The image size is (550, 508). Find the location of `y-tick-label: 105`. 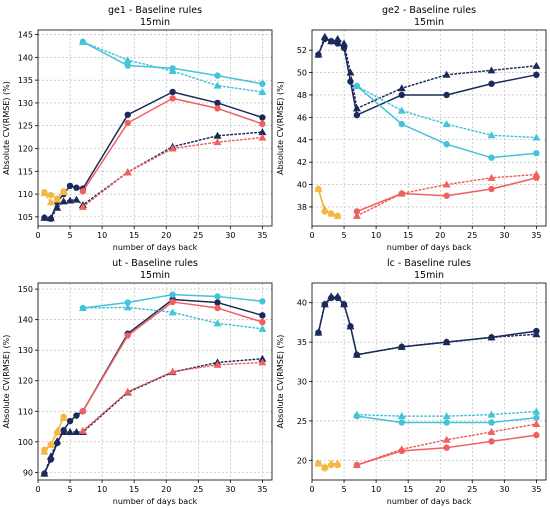

y-tick-label: 105 is located at coordinates (25, 217).